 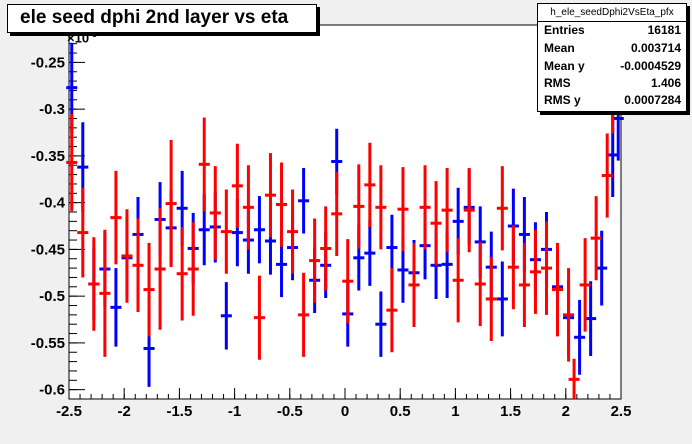 I want to click on stats-value: 1.406, so click(x=665, y=83).